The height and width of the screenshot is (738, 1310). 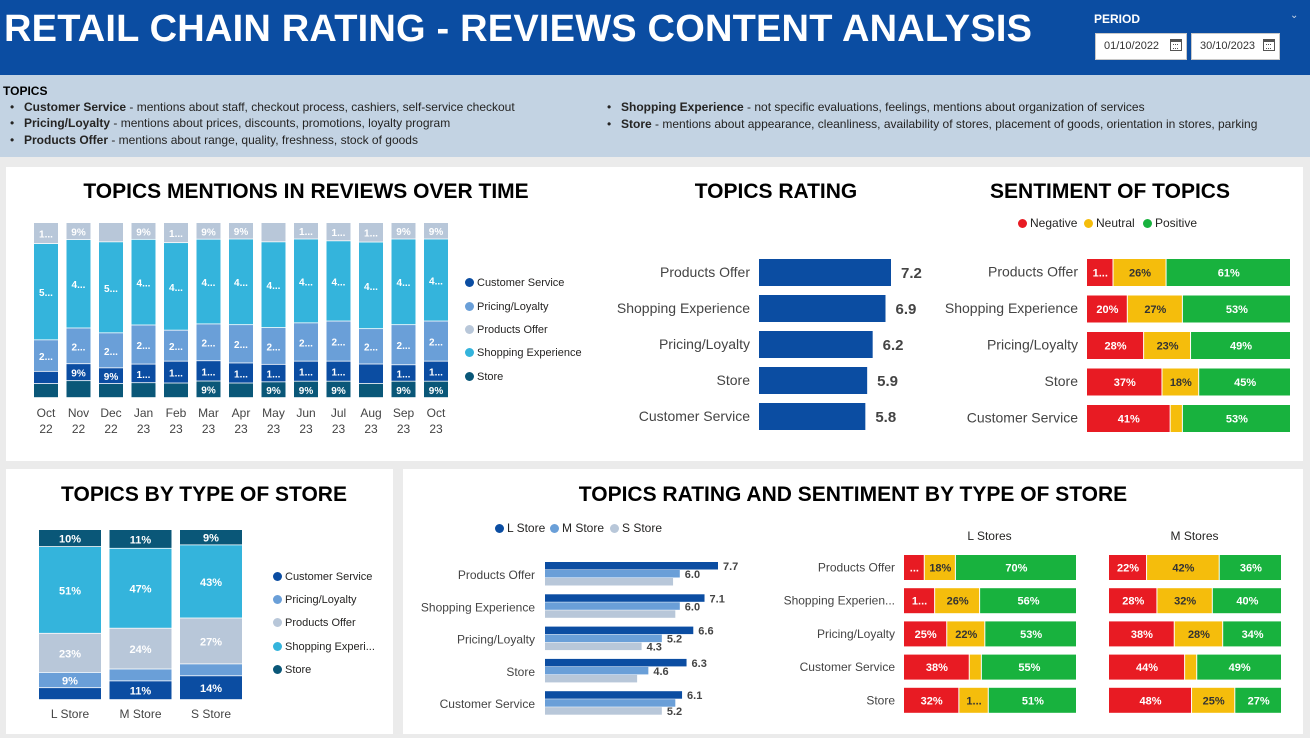 What do you see at coordinates (1294, 15) in the screenshot?
I see `chevron-down-icon: ⌄` at bounding box center [1294, 15].